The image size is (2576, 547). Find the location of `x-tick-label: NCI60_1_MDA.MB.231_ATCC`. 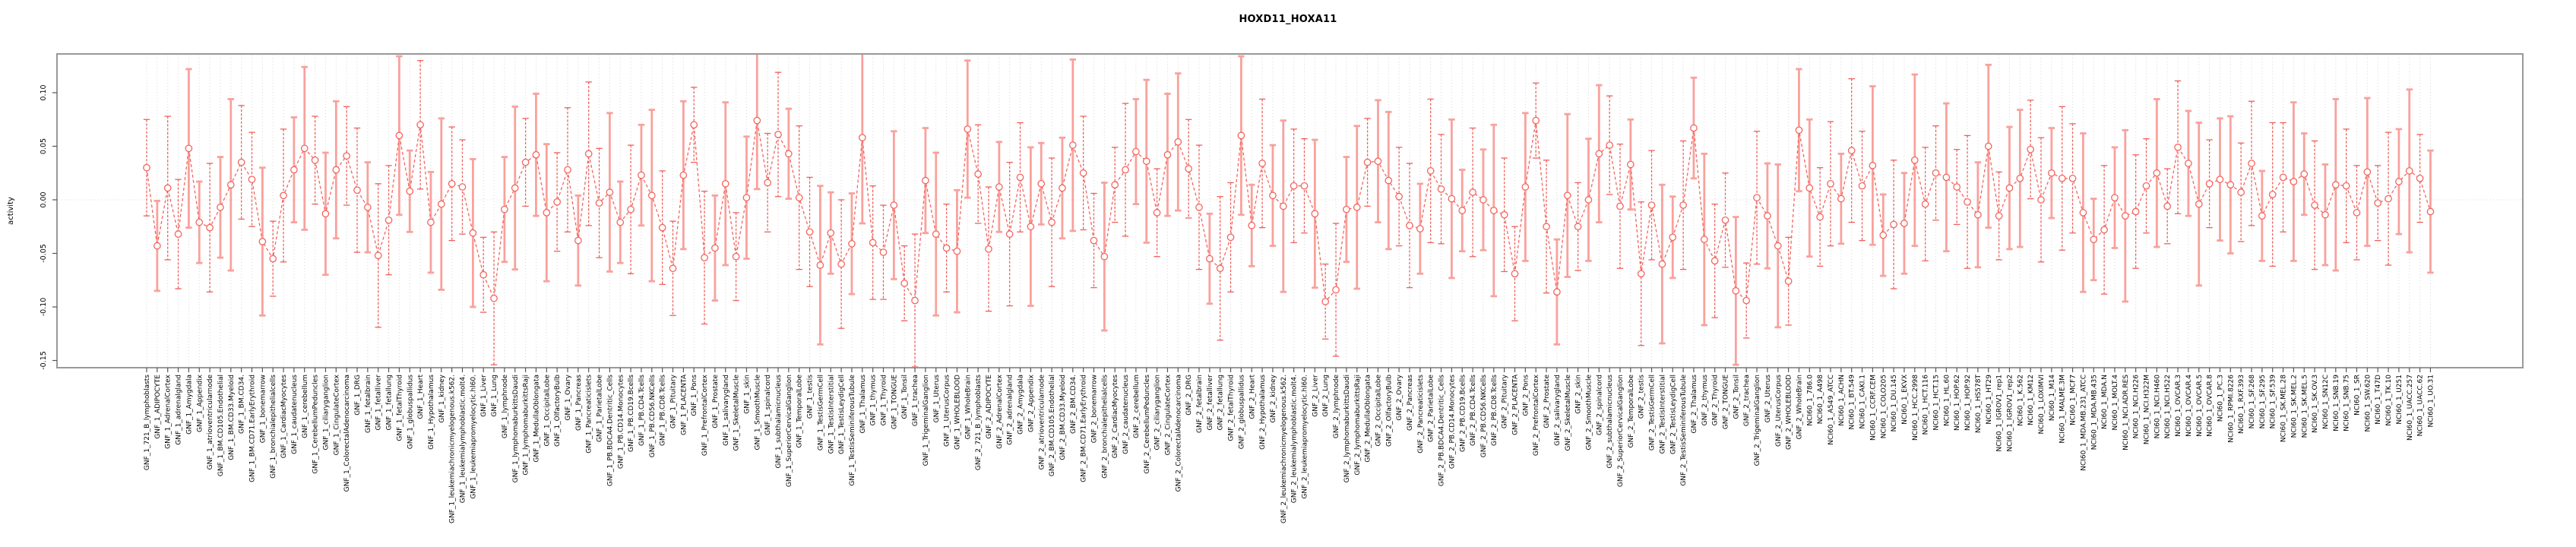

x-tick-label: NCI60_1_MDA.MB.231_ATCC is located at coordinates (2083, 423).